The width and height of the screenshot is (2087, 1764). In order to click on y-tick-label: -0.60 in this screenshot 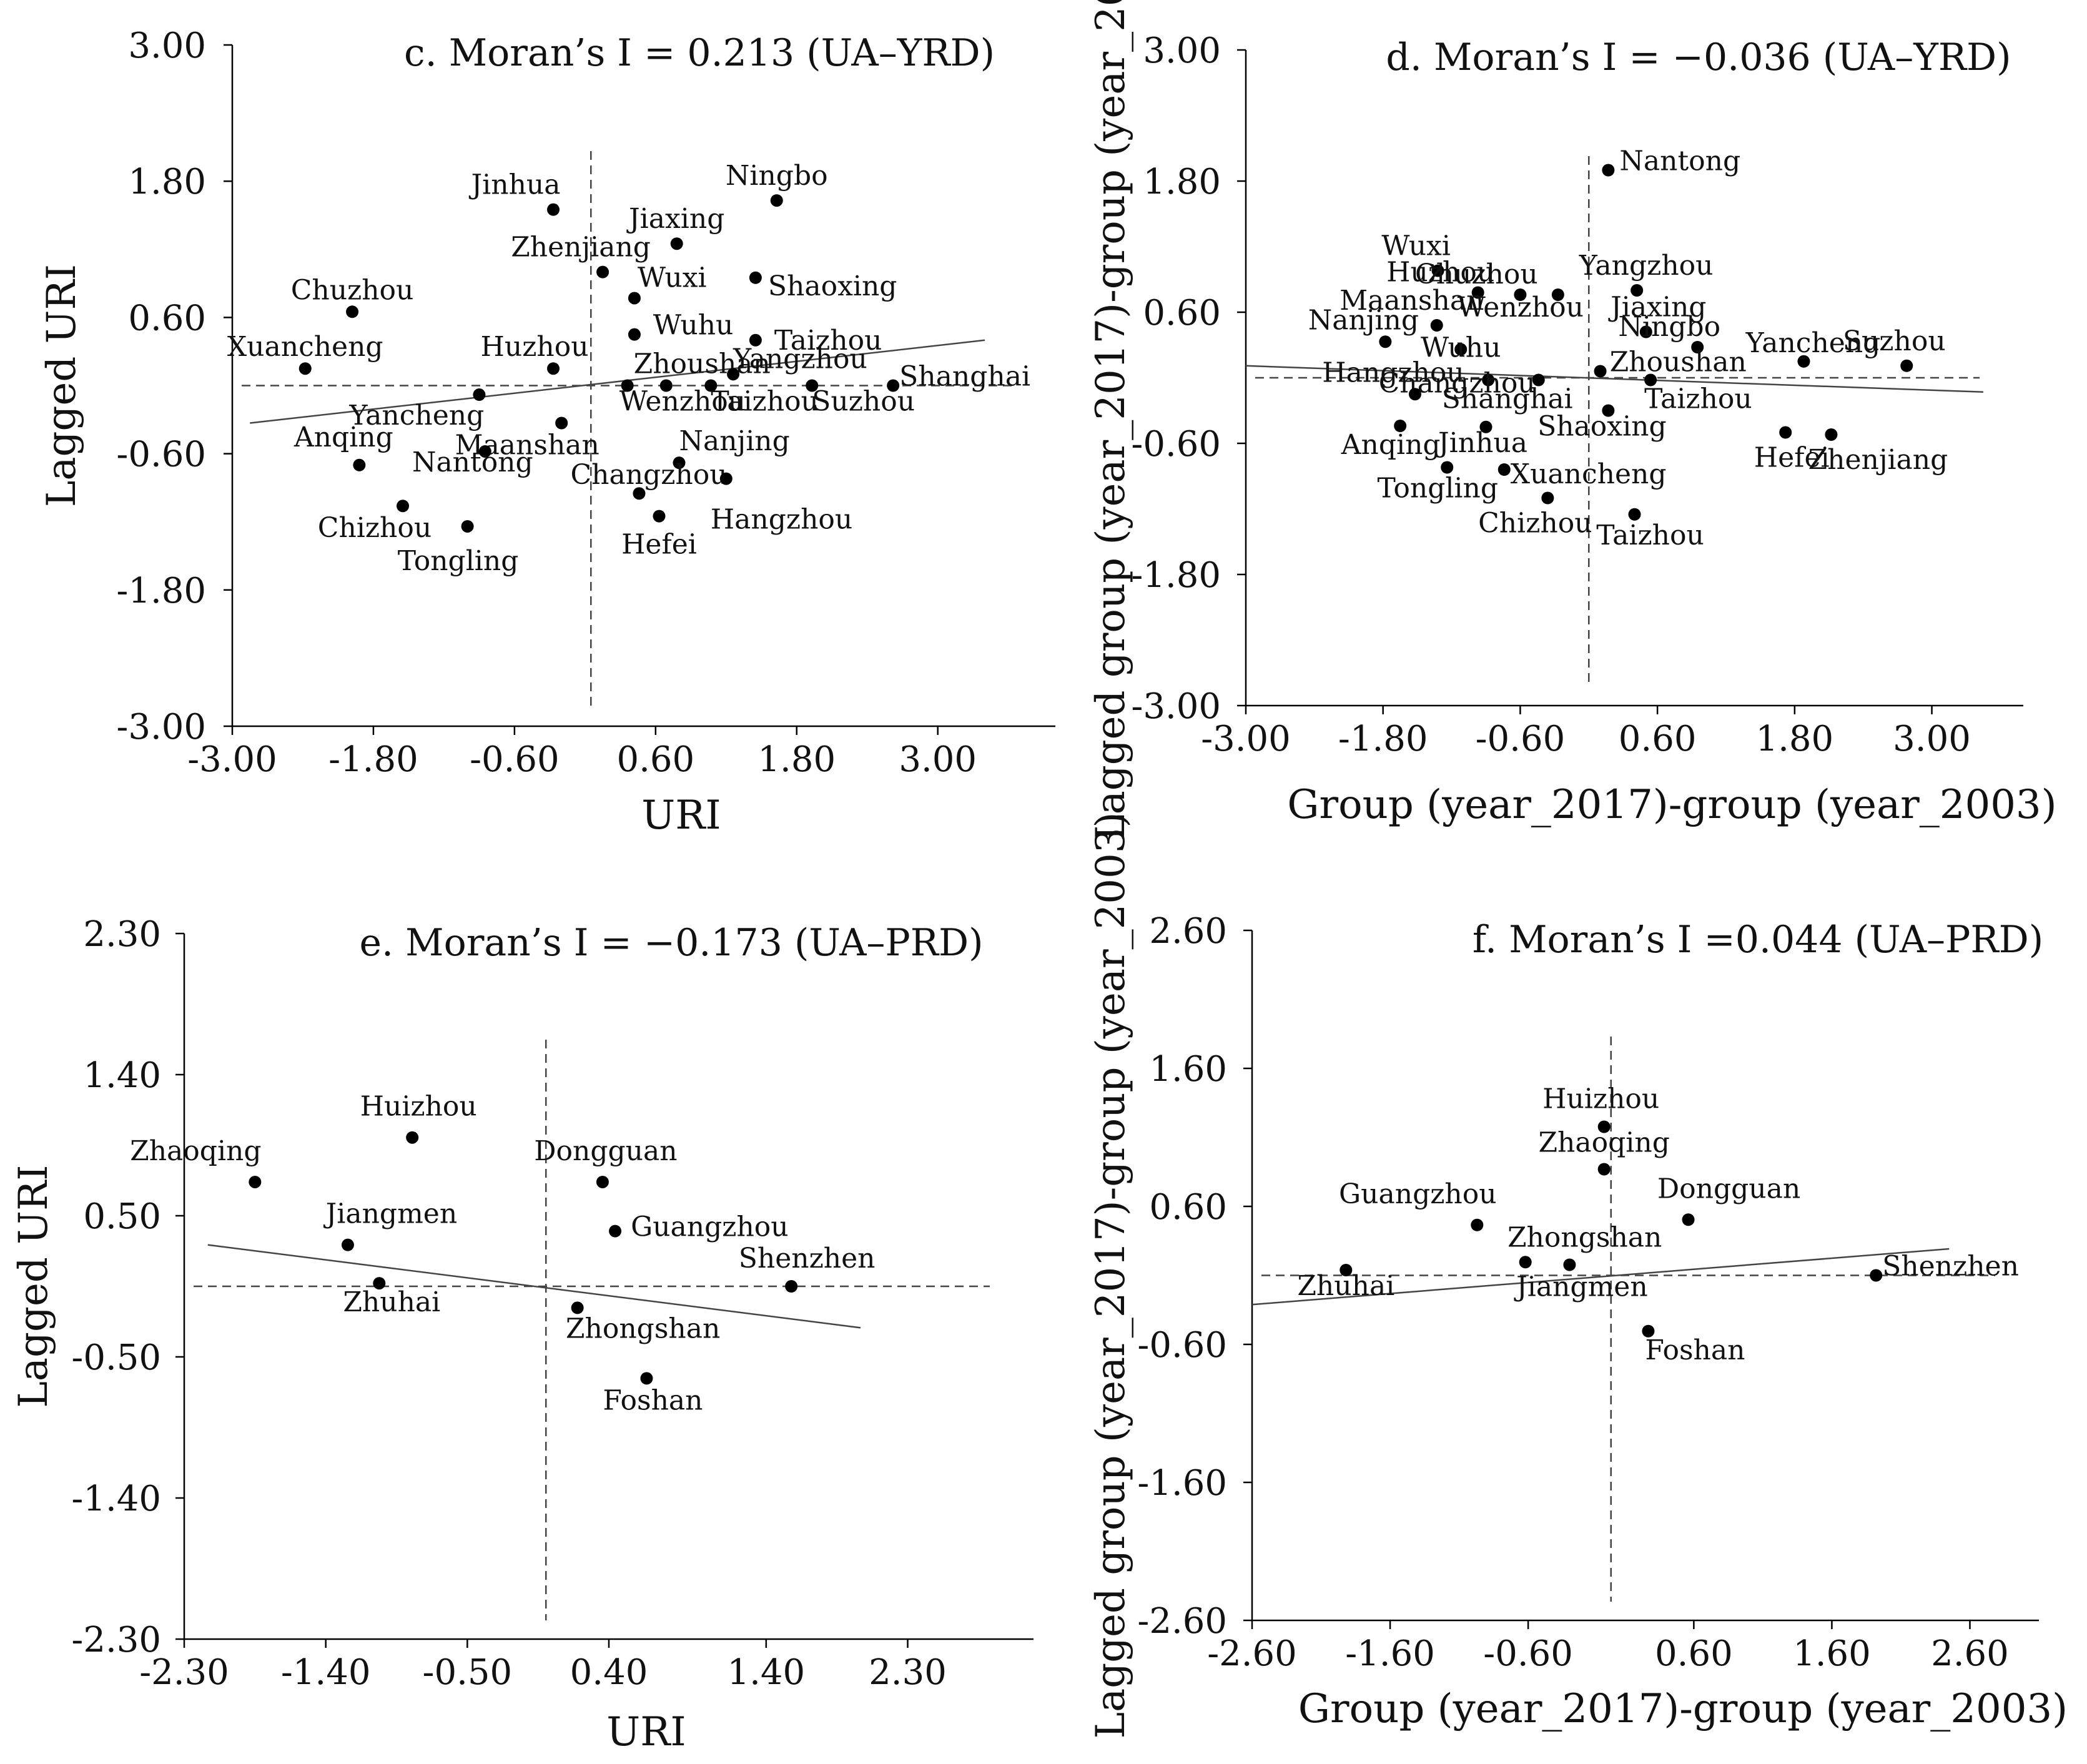, I will do `click(1182, 1345)`.